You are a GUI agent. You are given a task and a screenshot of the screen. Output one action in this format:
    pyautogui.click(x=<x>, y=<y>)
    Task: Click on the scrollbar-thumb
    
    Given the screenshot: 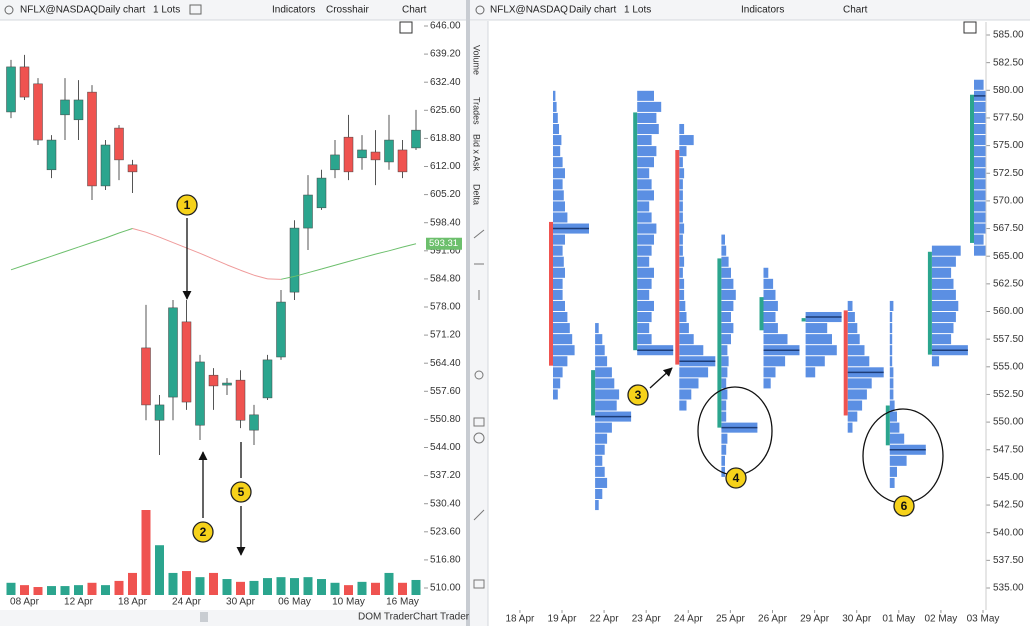 What is the action you would take?
    pyautogui.click(x=204, y=617)
    